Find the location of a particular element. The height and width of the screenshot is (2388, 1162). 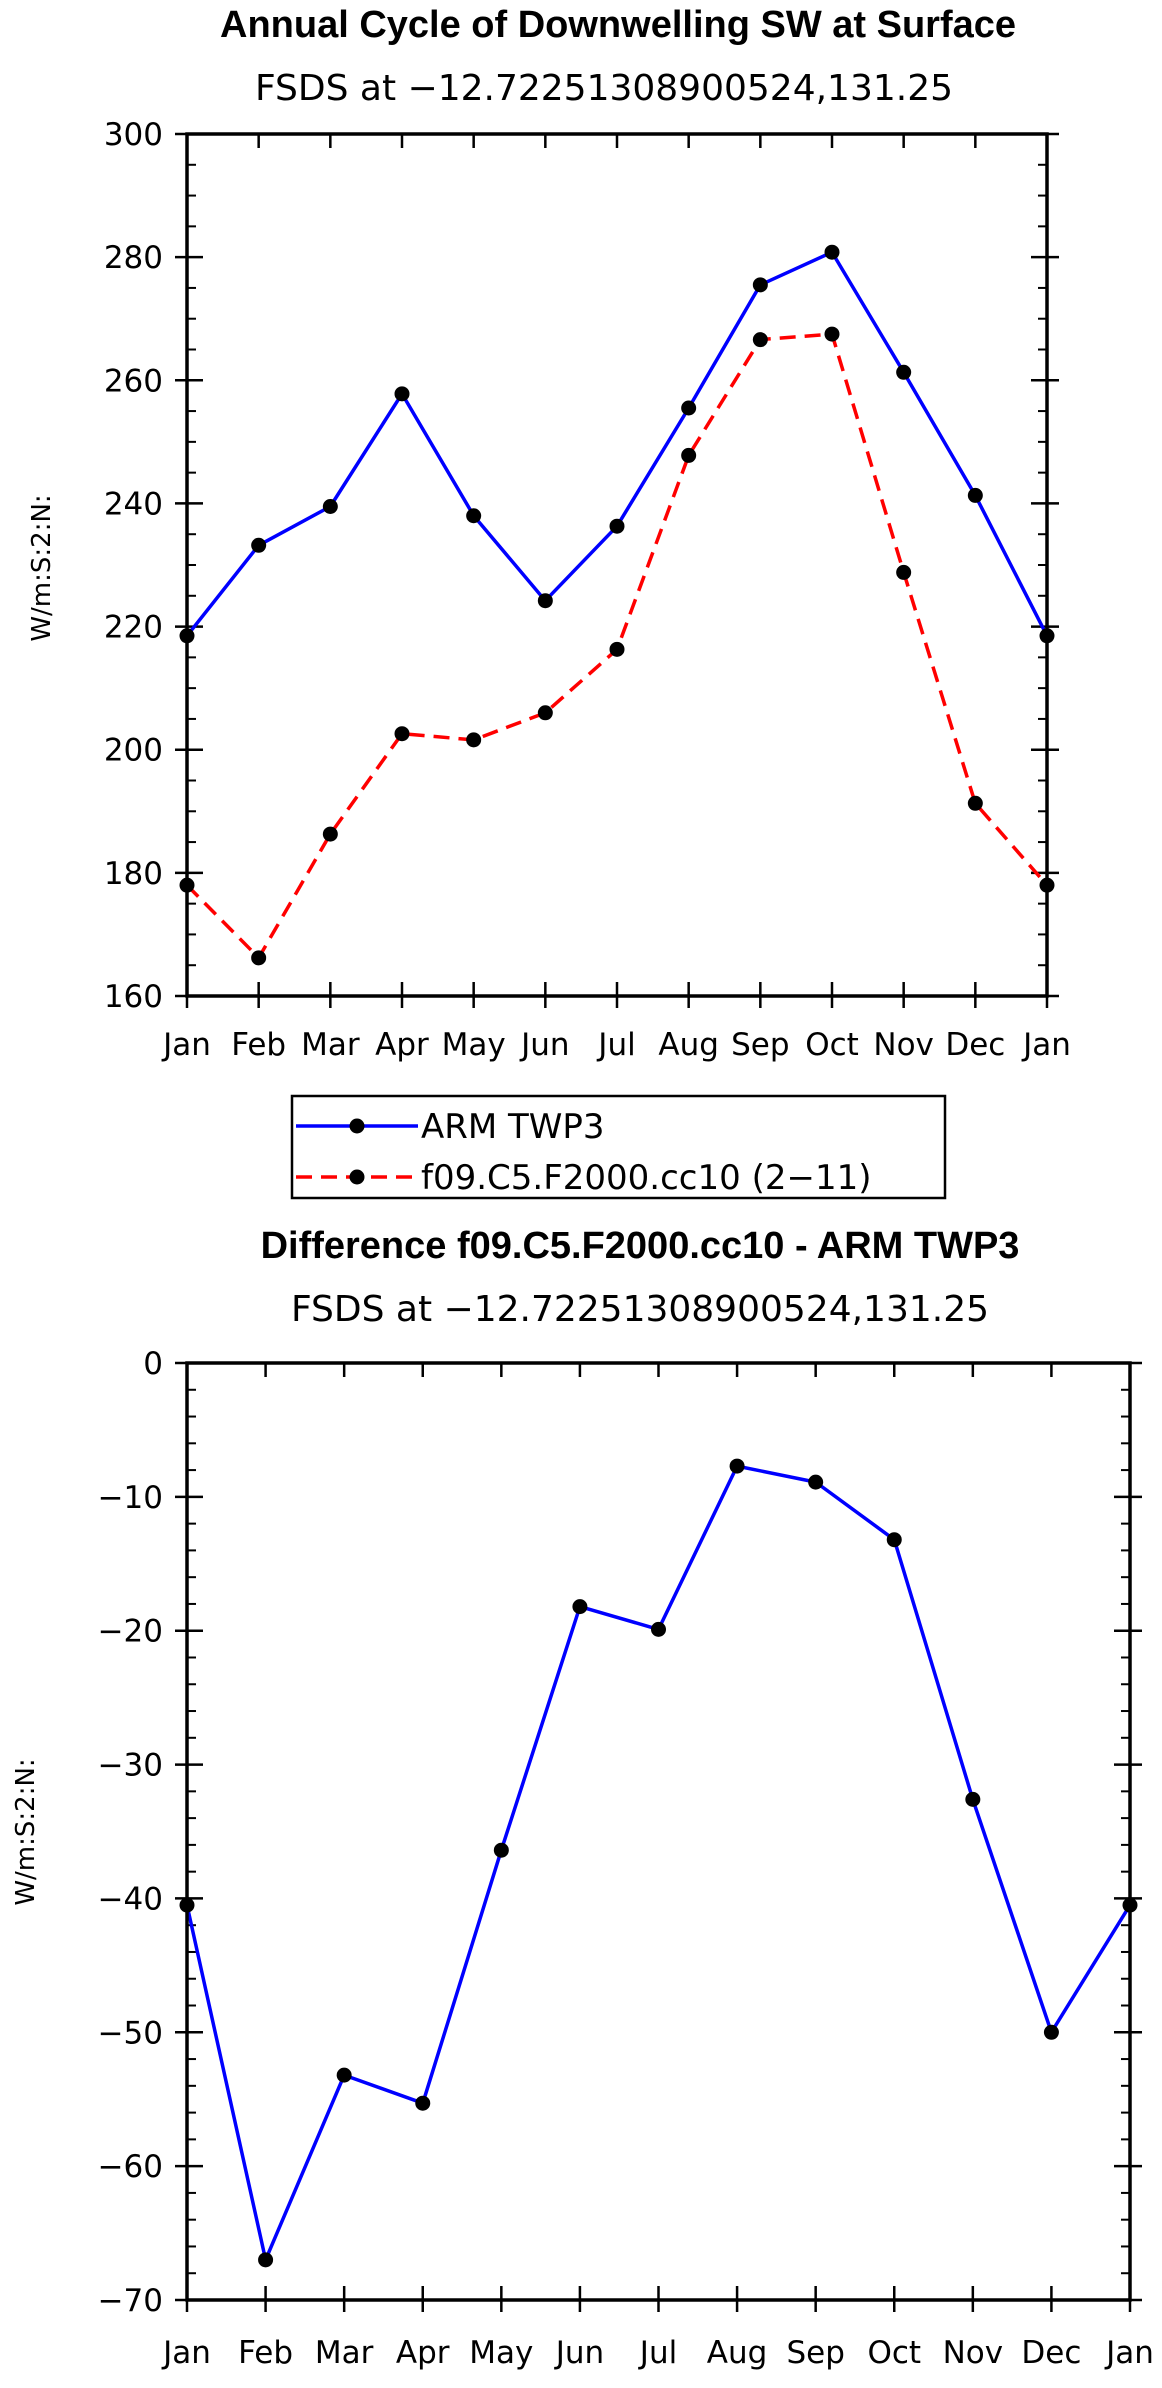

chart2-x-tick-label: Jul is located at coordinates (657, 2353).